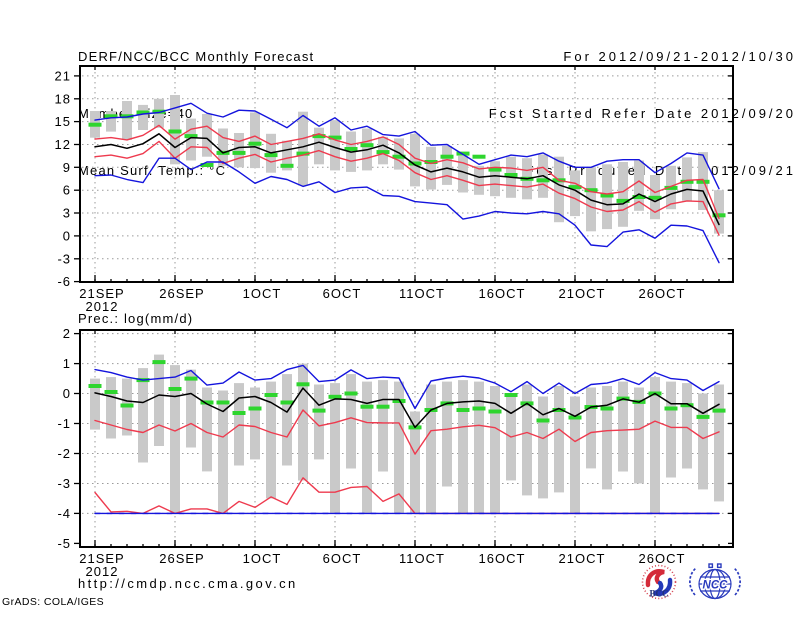  What do you see at coordinates (63, 75) in the screenshot?
I see `y-tick-label: 21` at bounding box center [63, 75].